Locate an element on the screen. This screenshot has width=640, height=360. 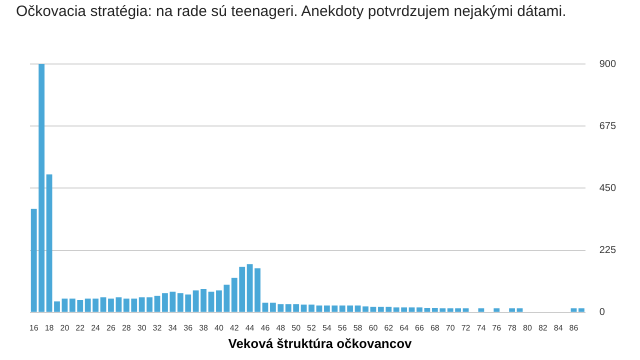
x-tick-label: 42 is located at coordinates (235, 327).